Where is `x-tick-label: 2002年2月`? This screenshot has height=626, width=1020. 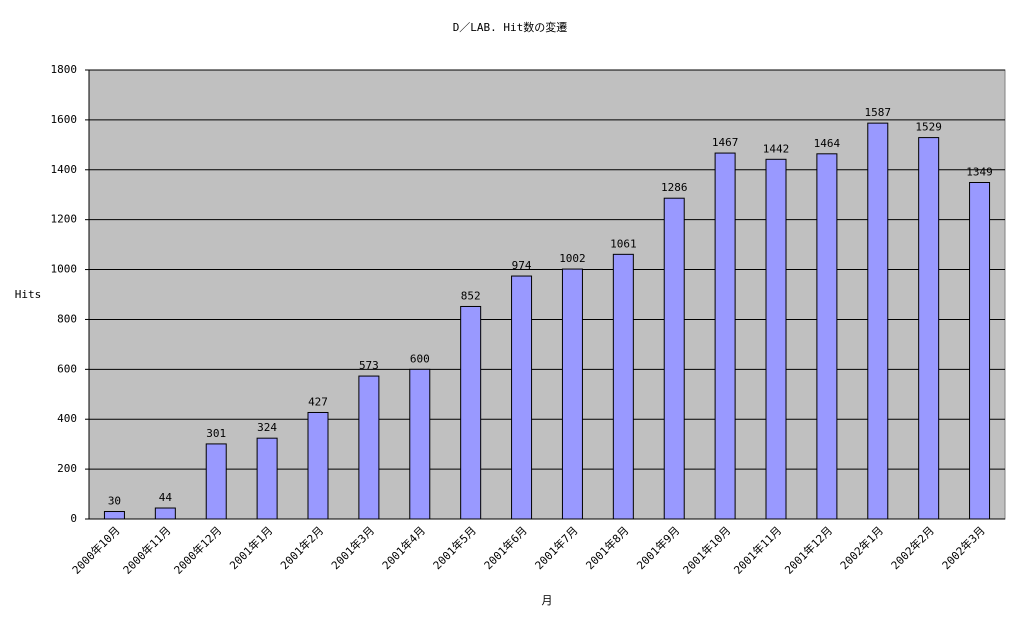 x-tick-label: 2002年2月 is located at coordinates (912, 547).